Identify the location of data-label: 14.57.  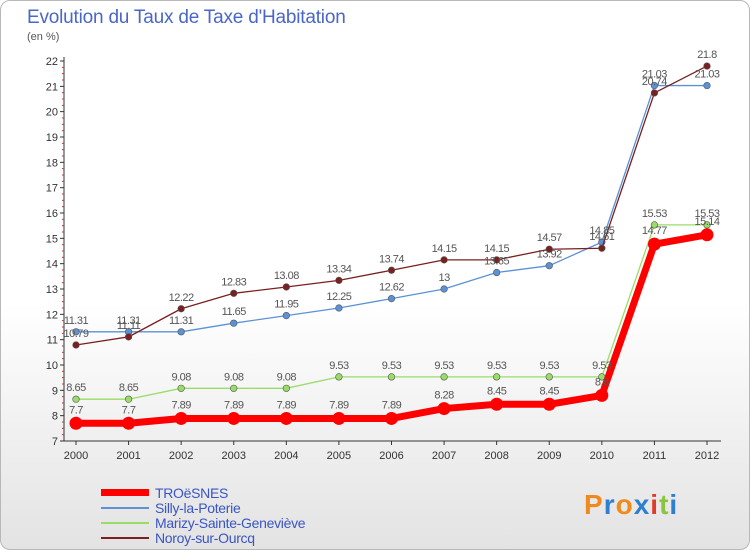
(549, 238).